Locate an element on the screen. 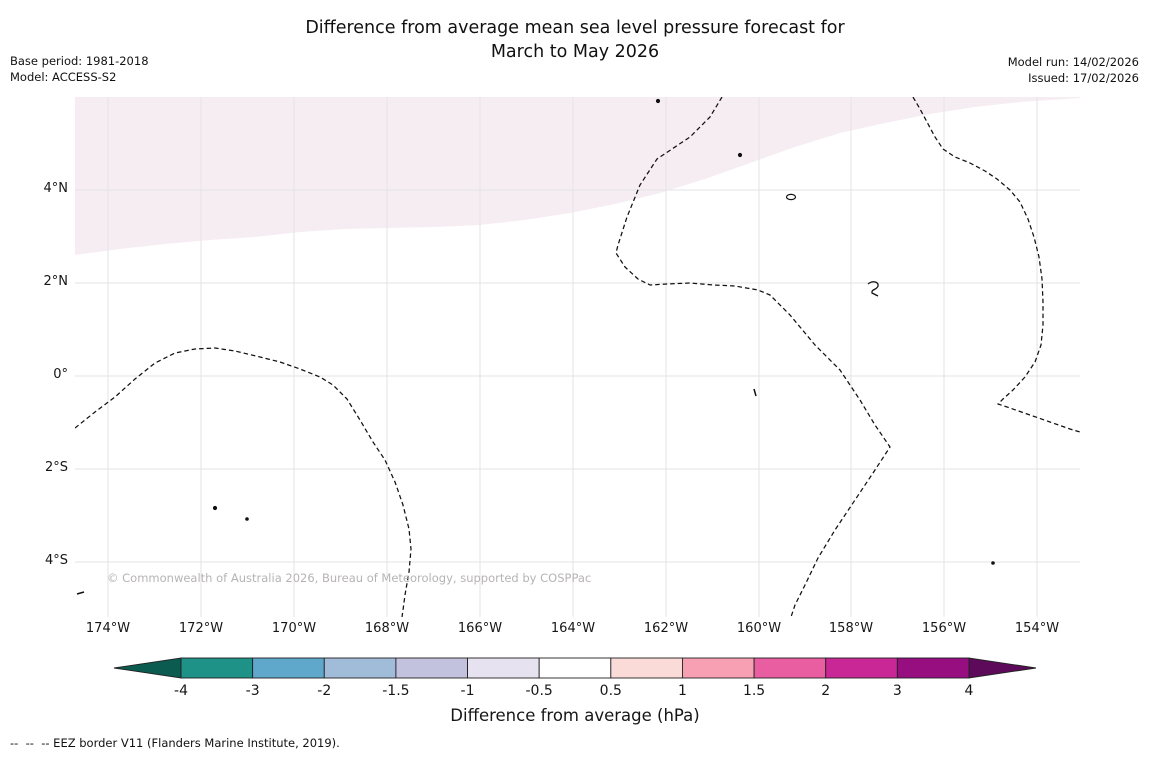 This screenshot has width=1150, height=758. model-text: Model: ACCESS-S2 is located at coordinates (63, 77).